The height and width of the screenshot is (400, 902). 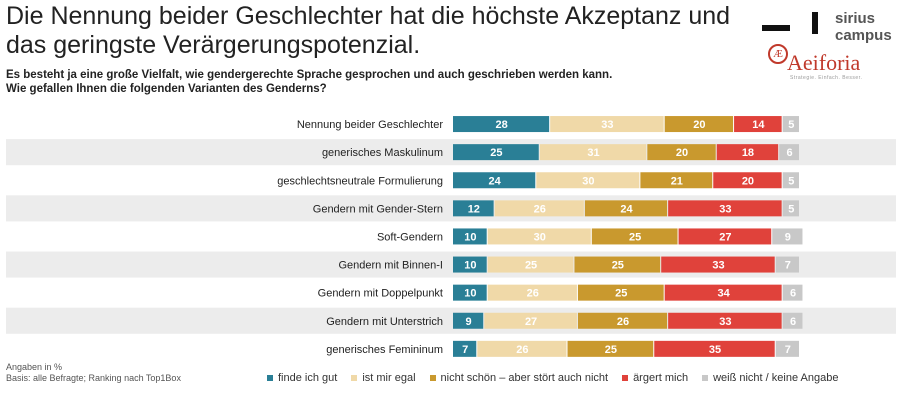 I want to click on aeiforia-emblem-icon: Æ, so click(x=778, y=54).